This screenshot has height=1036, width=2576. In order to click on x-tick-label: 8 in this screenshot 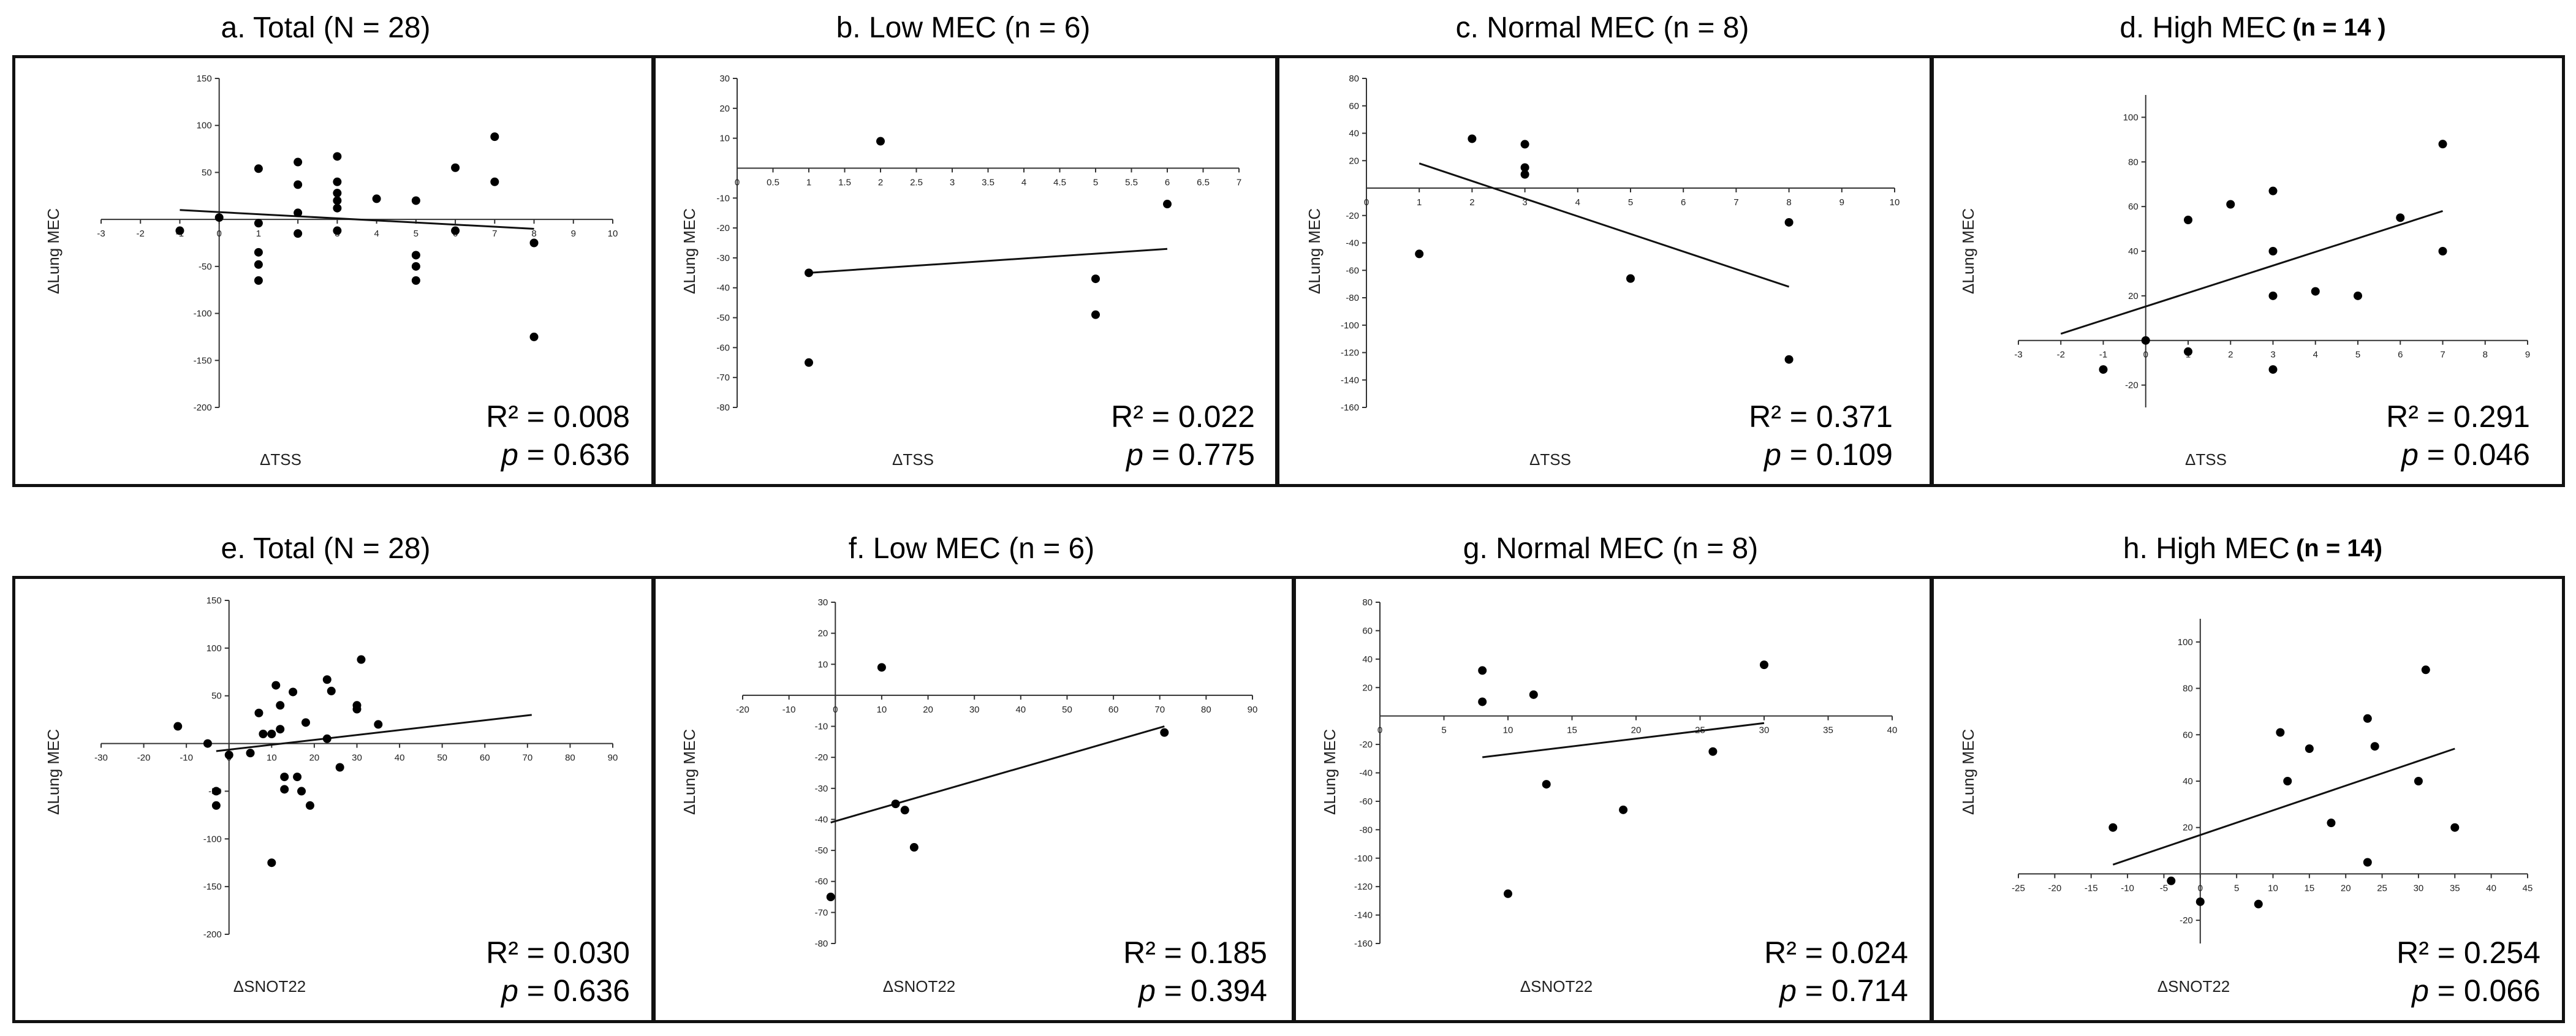, I will do `click(1789, 202)`.